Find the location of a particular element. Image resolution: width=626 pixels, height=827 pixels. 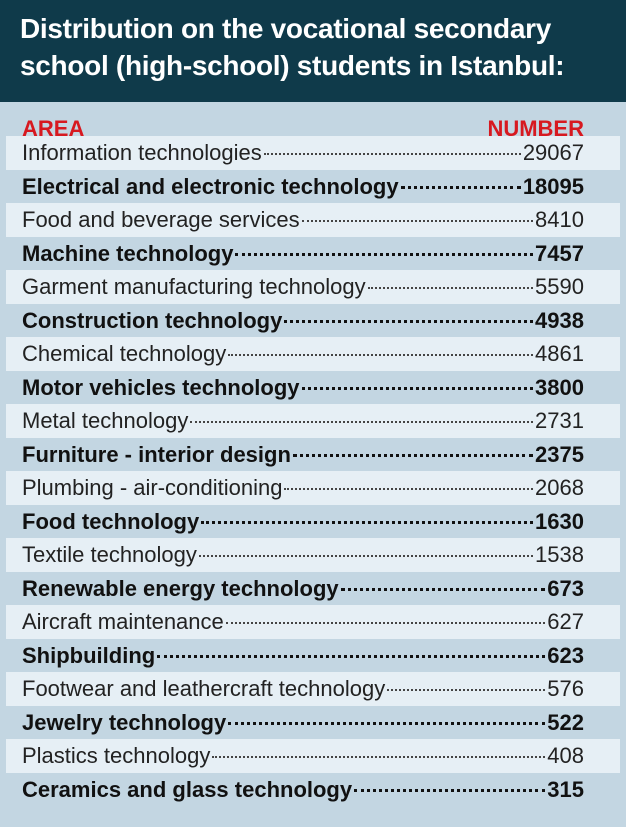

area-label: Motor vehicles technology is located at coordinates (161, 387).